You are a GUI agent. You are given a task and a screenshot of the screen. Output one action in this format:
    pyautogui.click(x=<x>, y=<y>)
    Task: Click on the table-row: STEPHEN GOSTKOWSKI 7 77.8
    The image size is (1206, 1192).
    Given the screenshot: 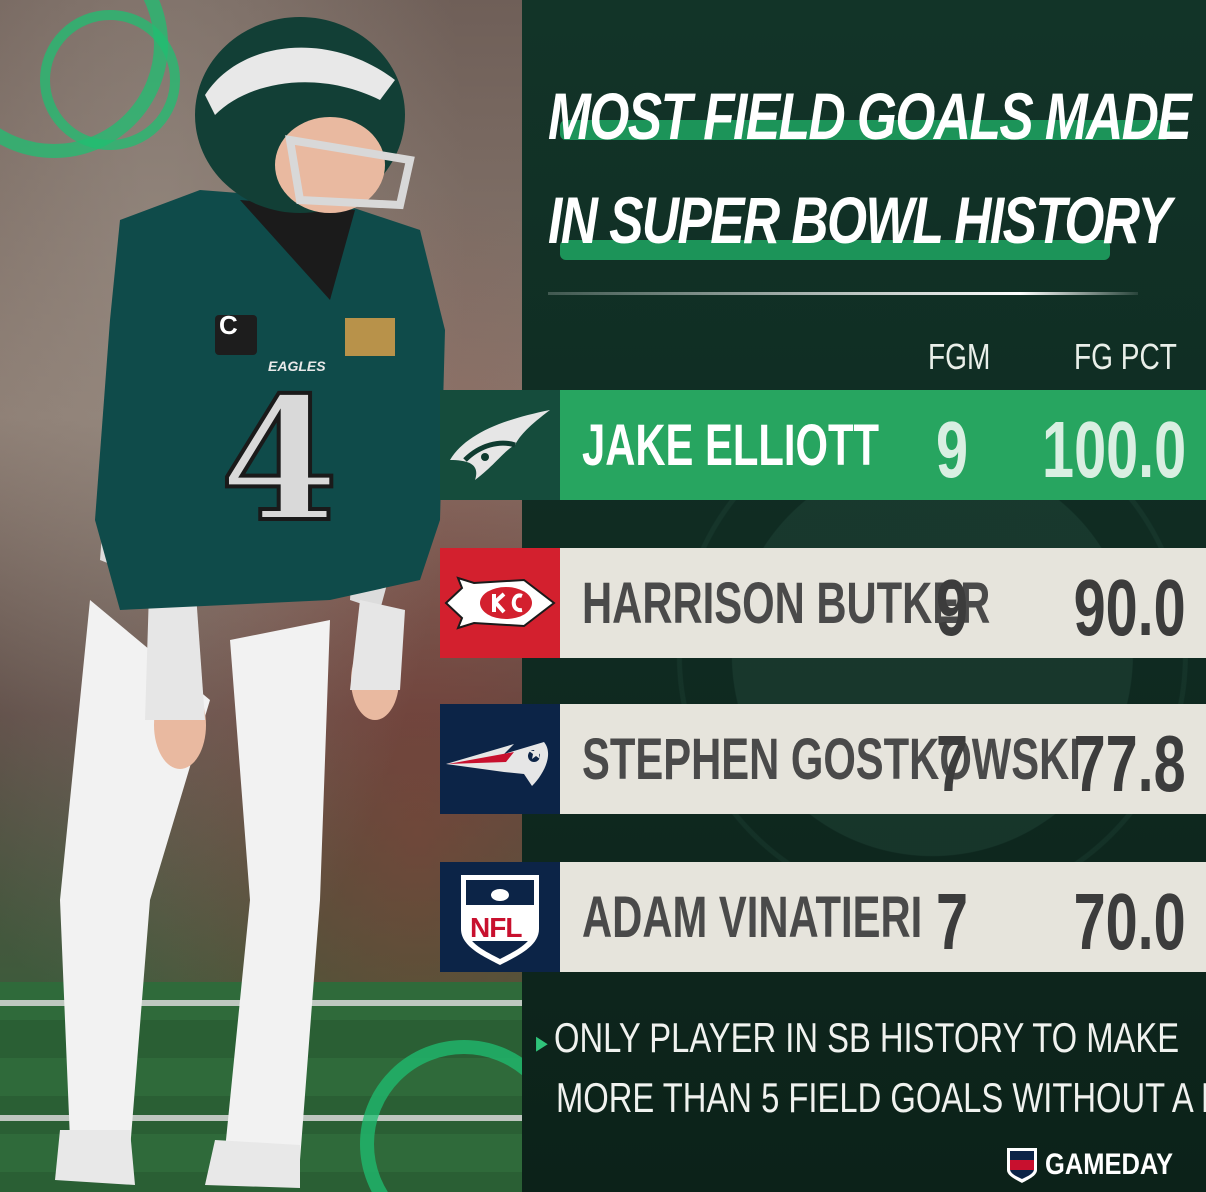 What is the action you would take?
    pyautogui.click(x=823, y=759)
    